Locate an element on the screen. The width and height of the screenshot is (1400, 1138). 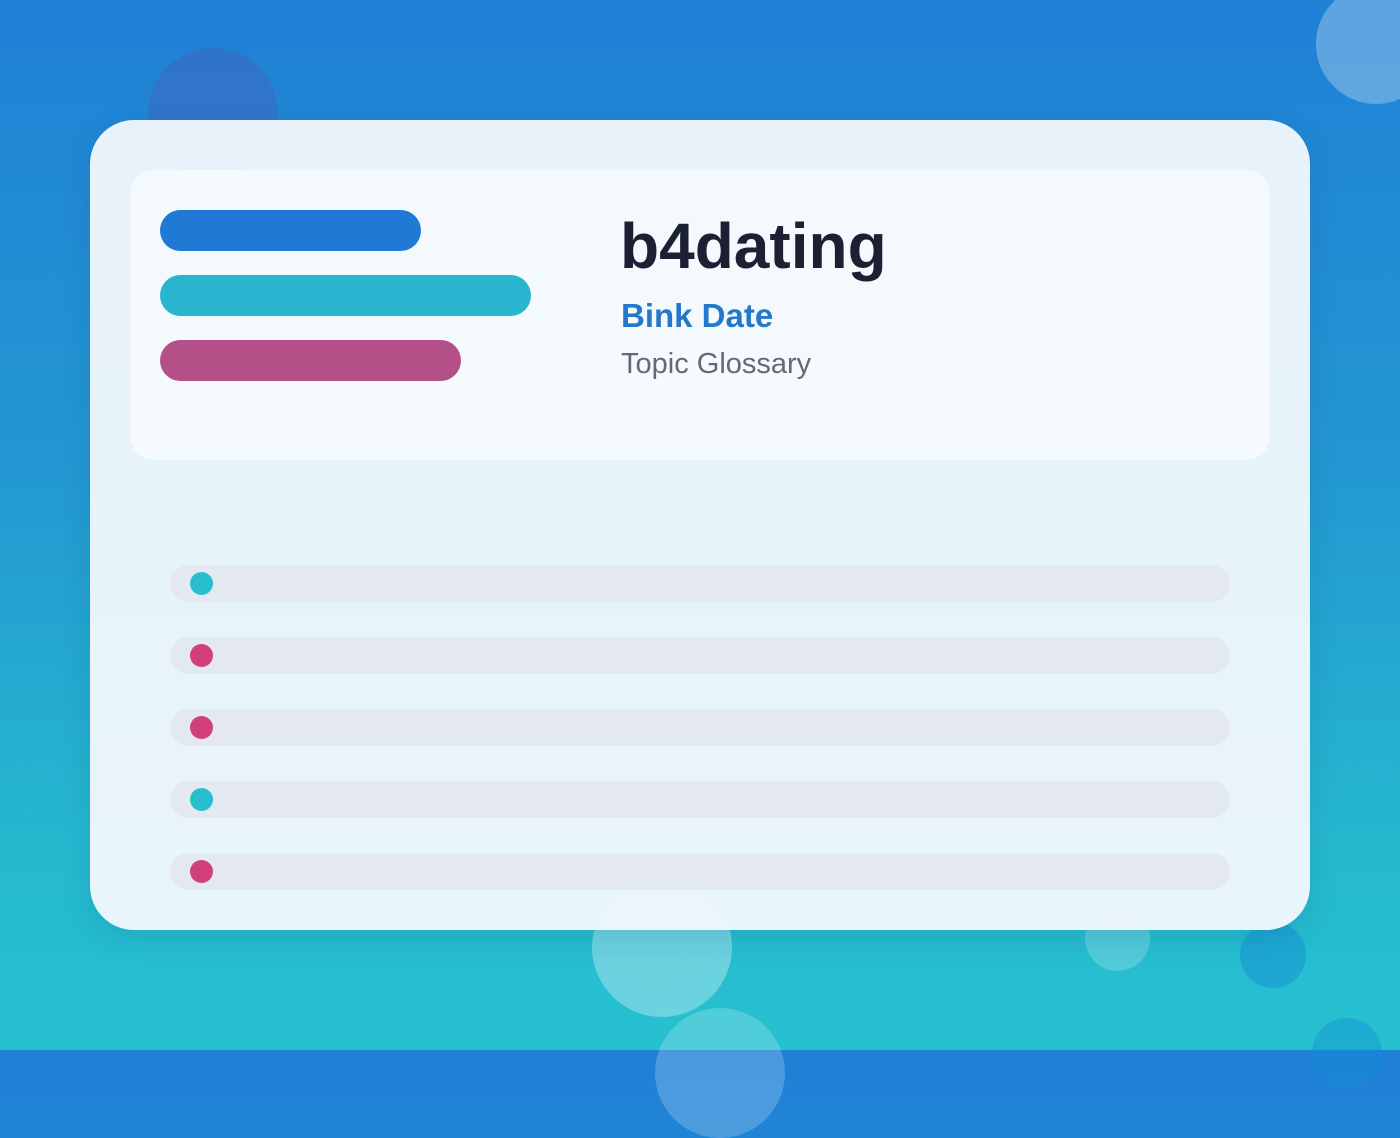
page-subtitle: Bink Date is located at coordinates (697, 315).